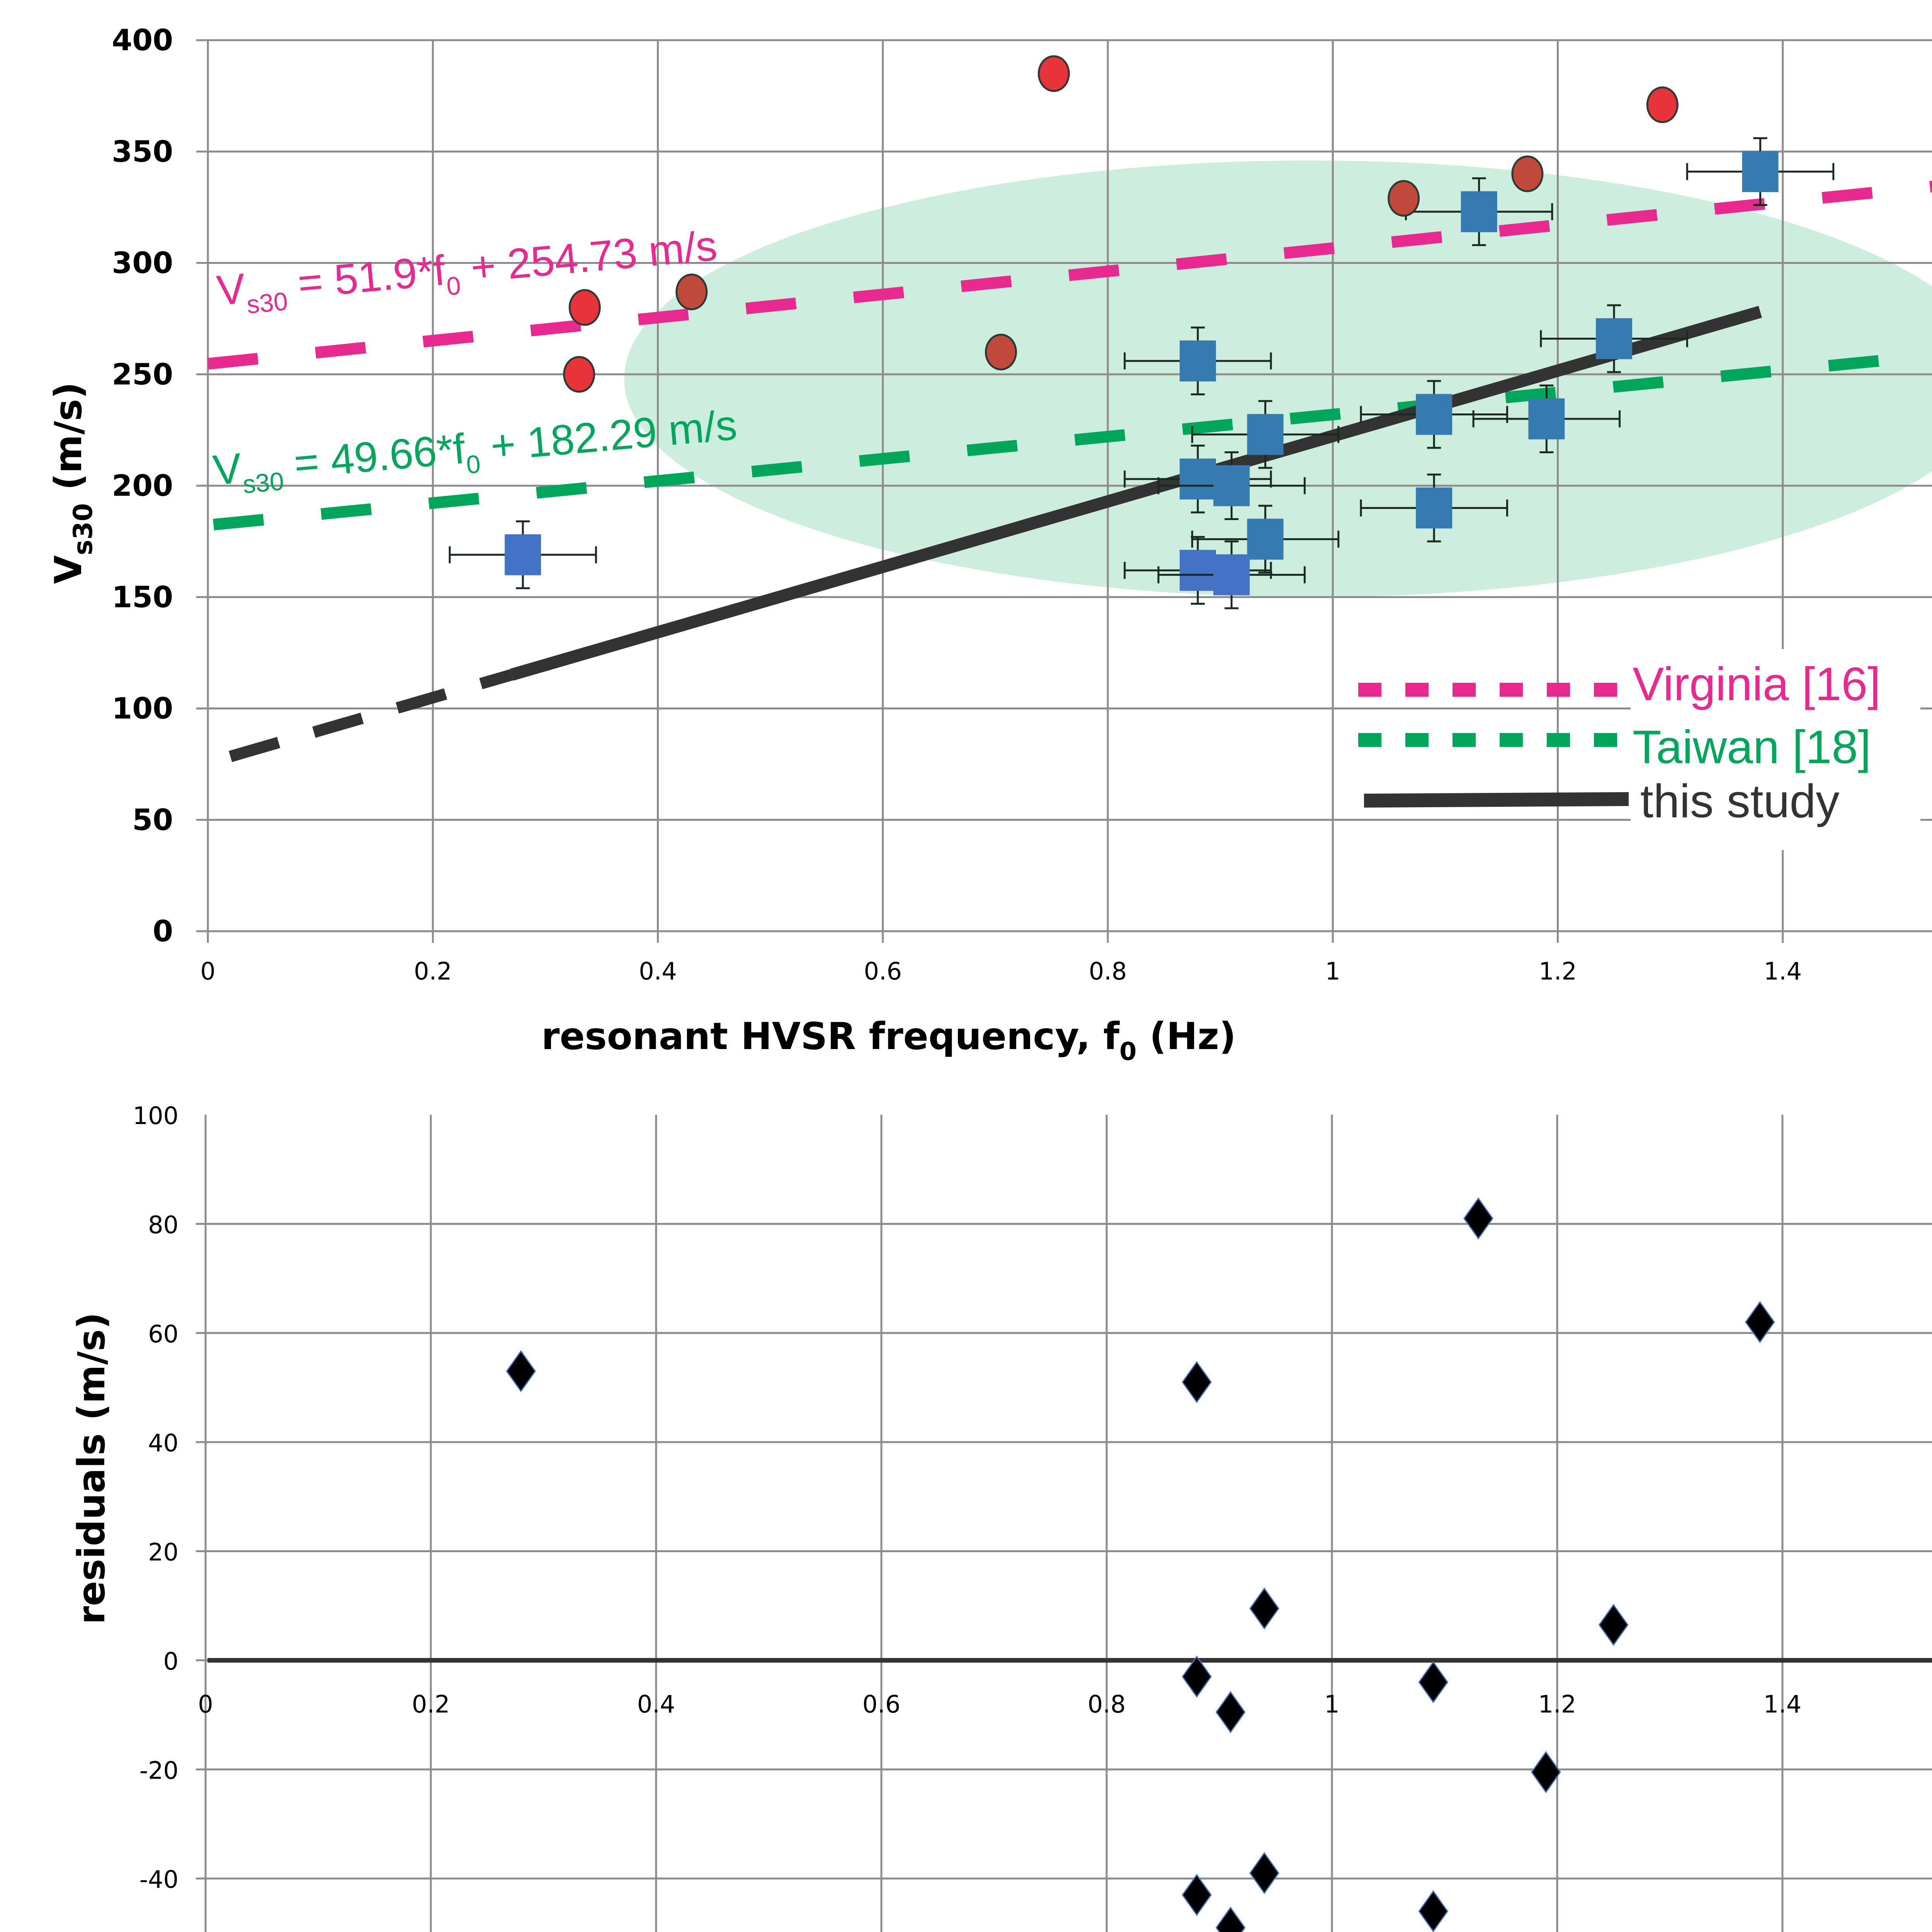 The image size is (1932, 1932). Describe the element at coordinates (267, 303) in the screenshot. I see `eq-sub: s30` at that location.